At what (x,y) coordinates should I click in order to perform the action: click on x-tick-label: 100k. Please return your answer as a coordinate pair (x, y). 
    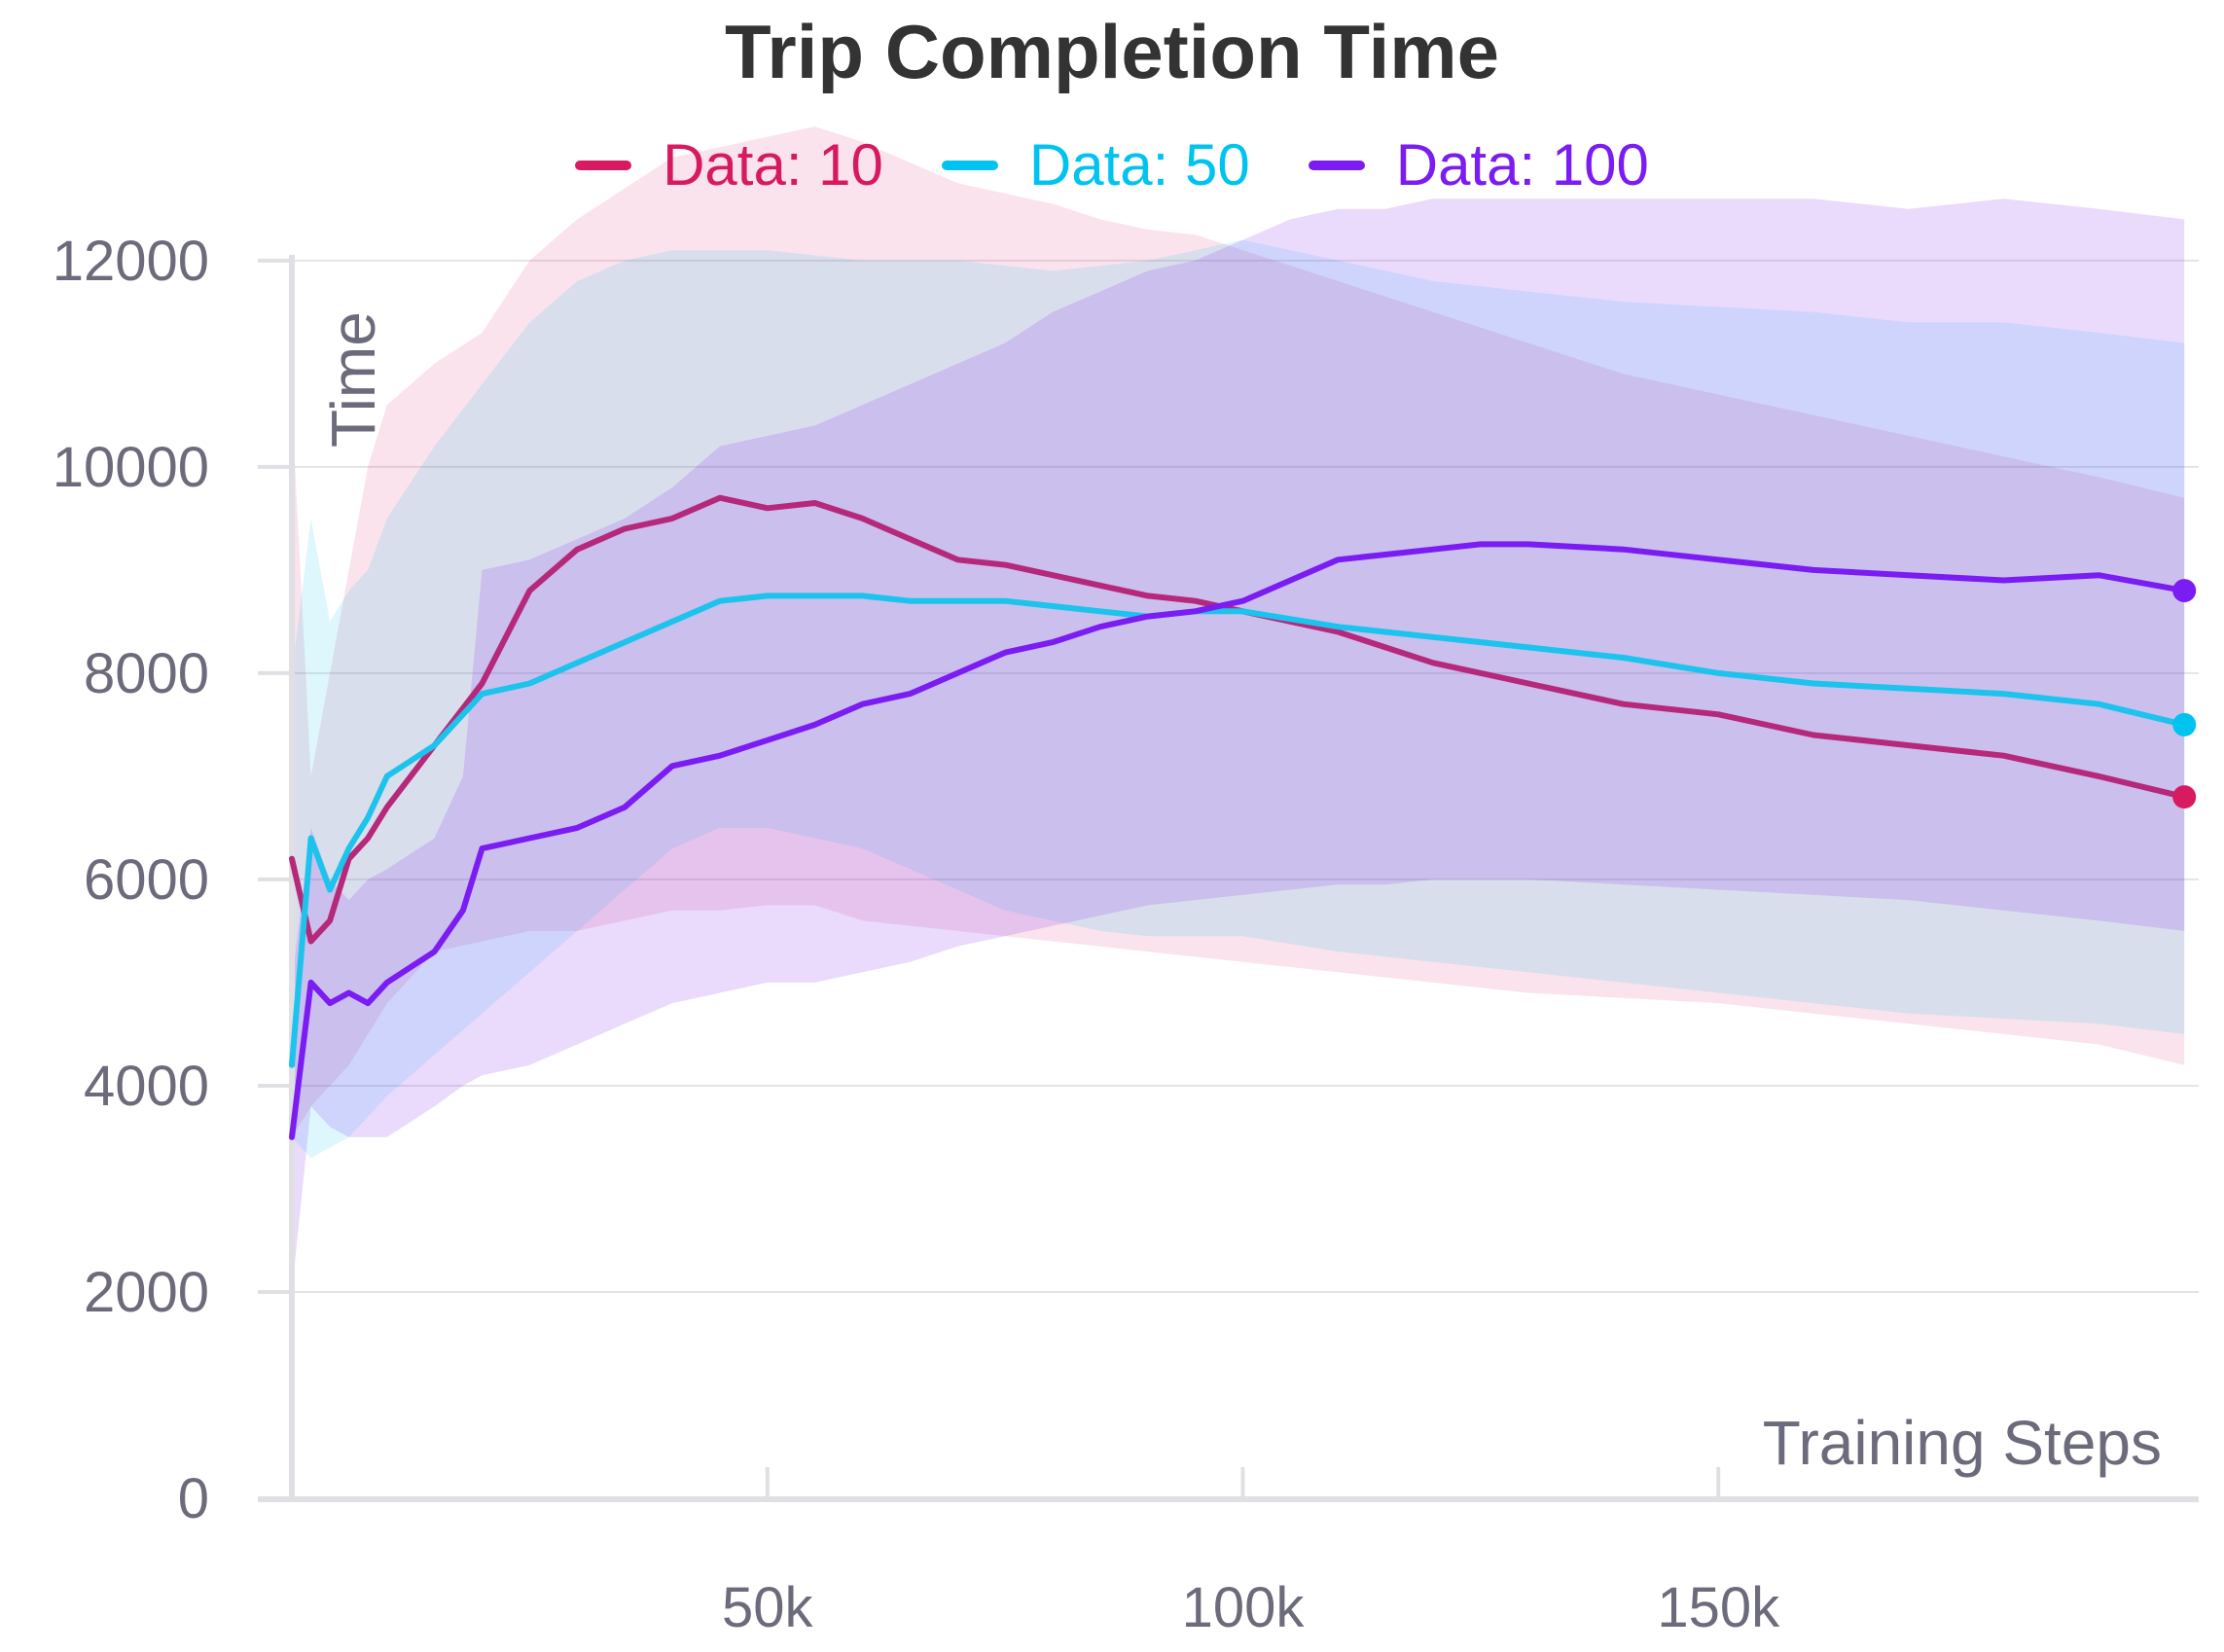
    Looking at the image, I should click on (1244, 1607).